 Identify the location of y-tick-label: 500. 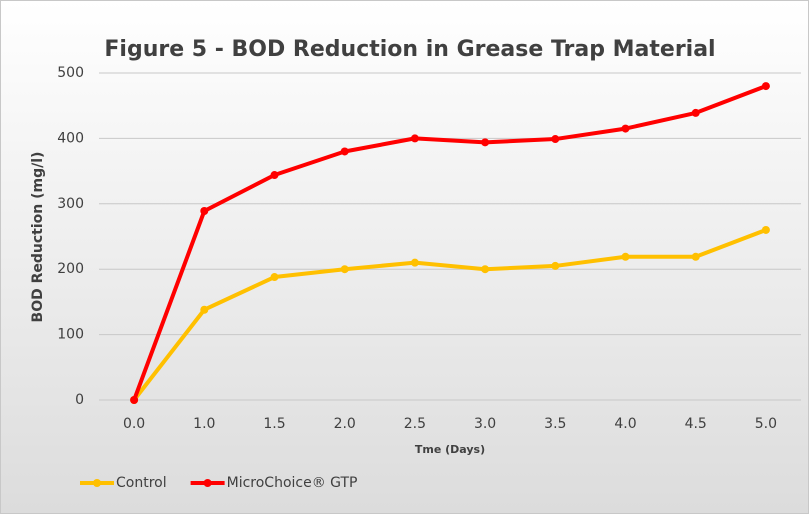
(70, 73).